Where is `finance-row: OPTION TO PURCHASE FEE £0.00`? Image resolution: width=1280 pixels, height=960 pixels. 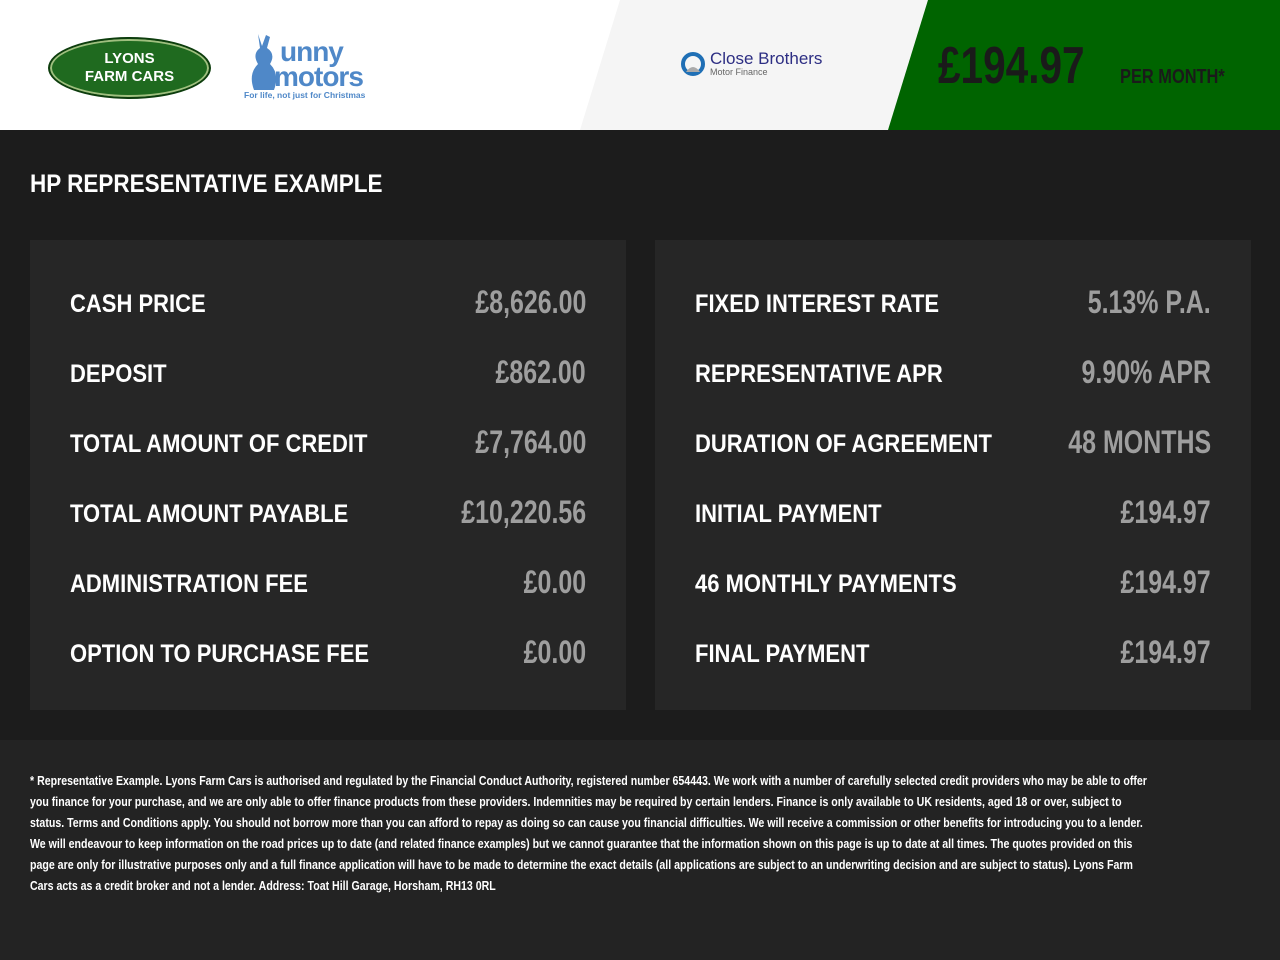 finance-row: OPTION TO PURCHASE FEE £0.00 is located at coordinates (328, 655).